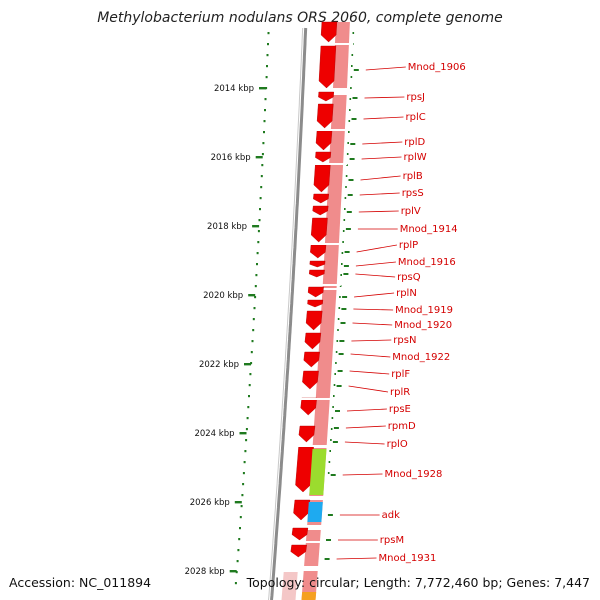  Describe the element at coordinates (205, 572) in the screenshot. I see `tick-label: 2028 kbp` at that location.